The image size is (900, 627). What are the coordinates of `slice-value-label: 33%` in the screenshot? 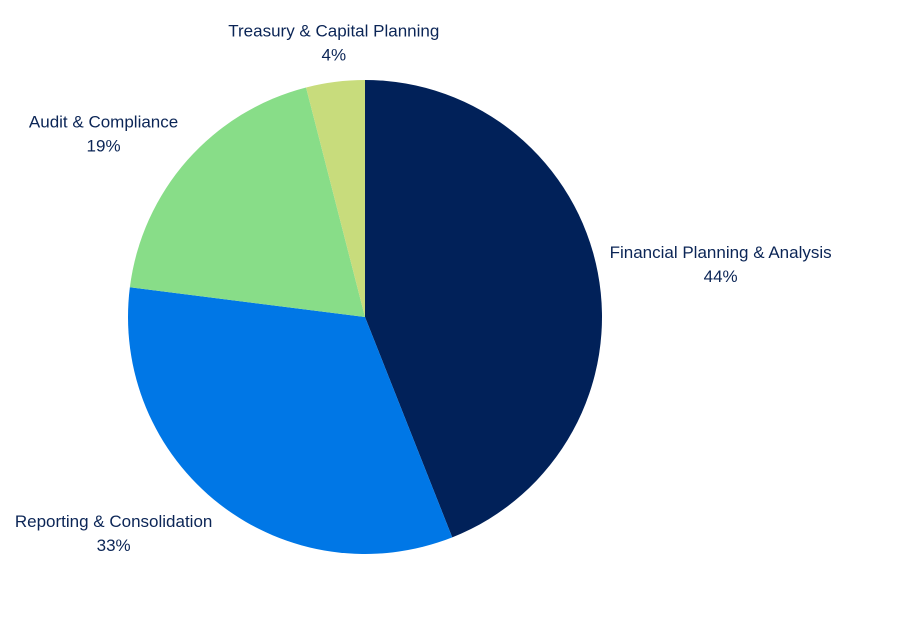 It's located at (114, 545).